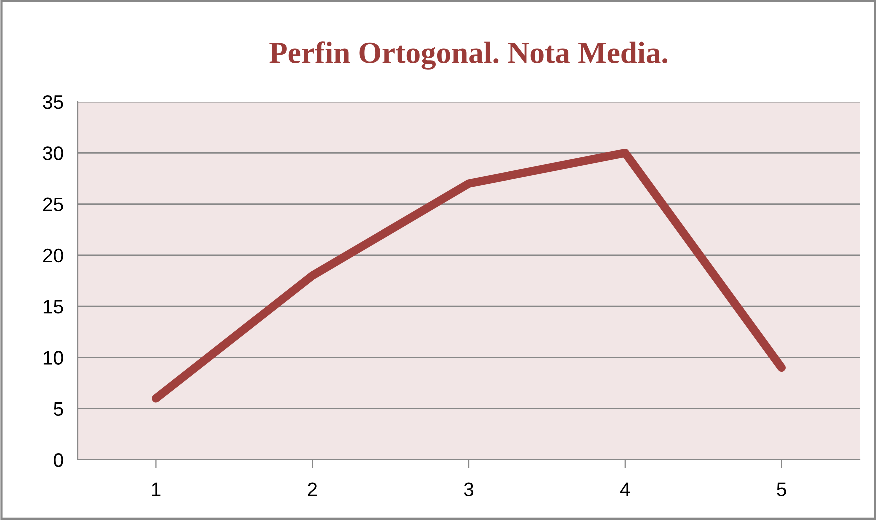 The width and height of the screenshot is (877, 520). I want to click on y-tick-label: 30, so click(53, 153).